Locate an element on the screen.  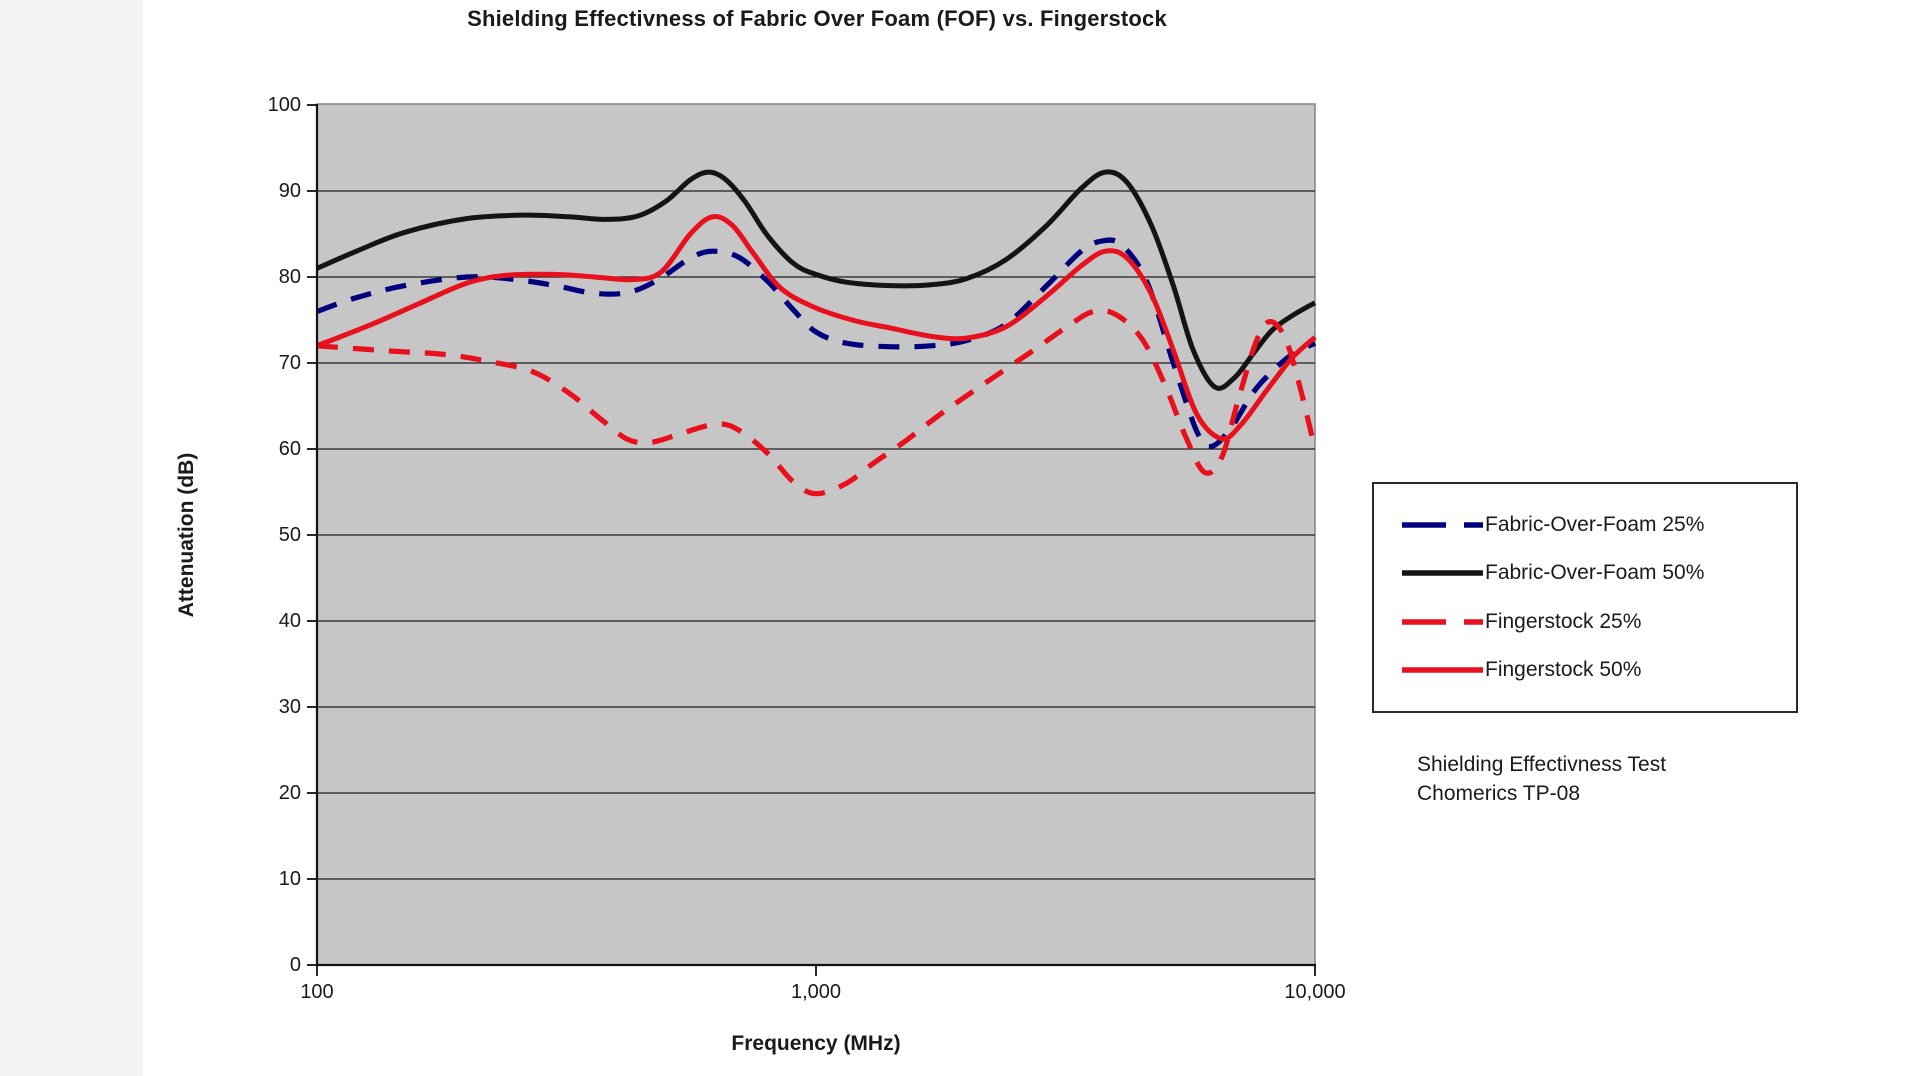
y-axis-tick-label-80: 80 is located at coordinates (289, 277).